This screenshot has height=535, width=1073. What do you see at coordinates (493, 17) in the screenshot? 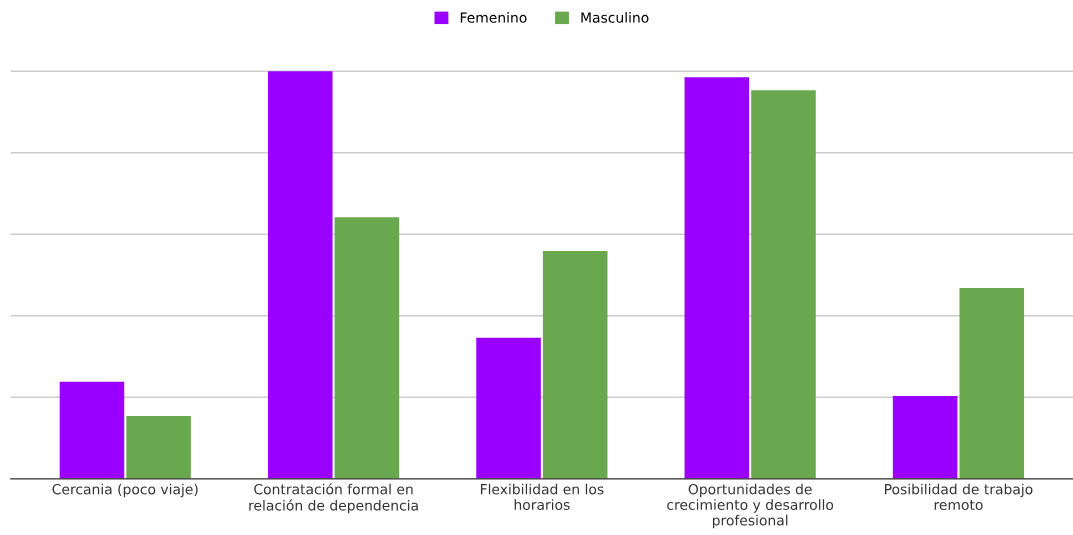
I see `legend-label: Femenino` at bounding box center [493, 17].